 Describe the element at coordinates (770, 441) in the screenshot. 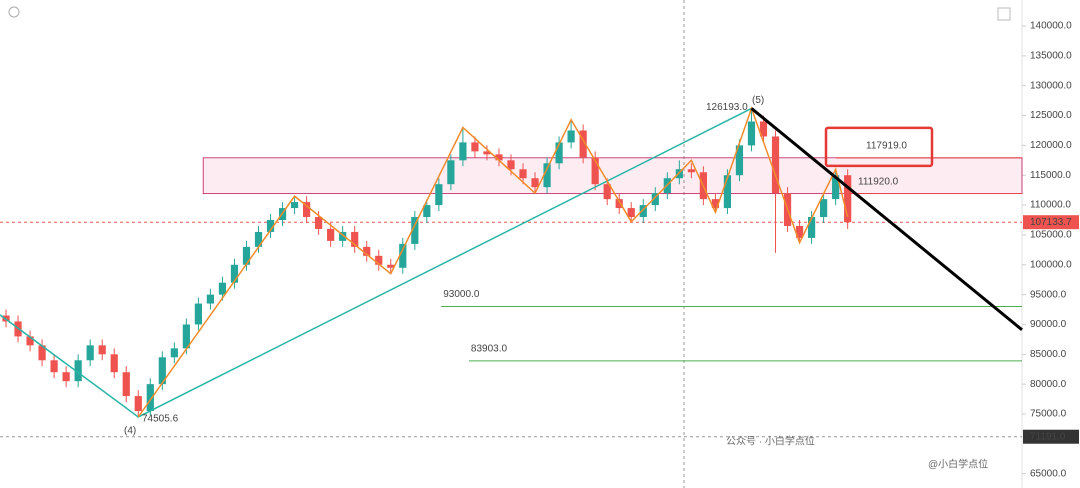

I see `watermark: 公众号 · 小白学点位` at that location.